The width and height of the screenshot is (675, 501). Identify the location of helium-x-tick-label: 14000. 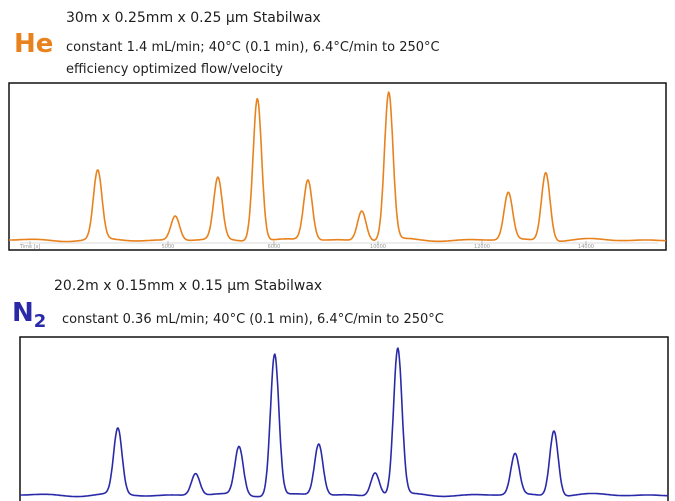
(586, 247).